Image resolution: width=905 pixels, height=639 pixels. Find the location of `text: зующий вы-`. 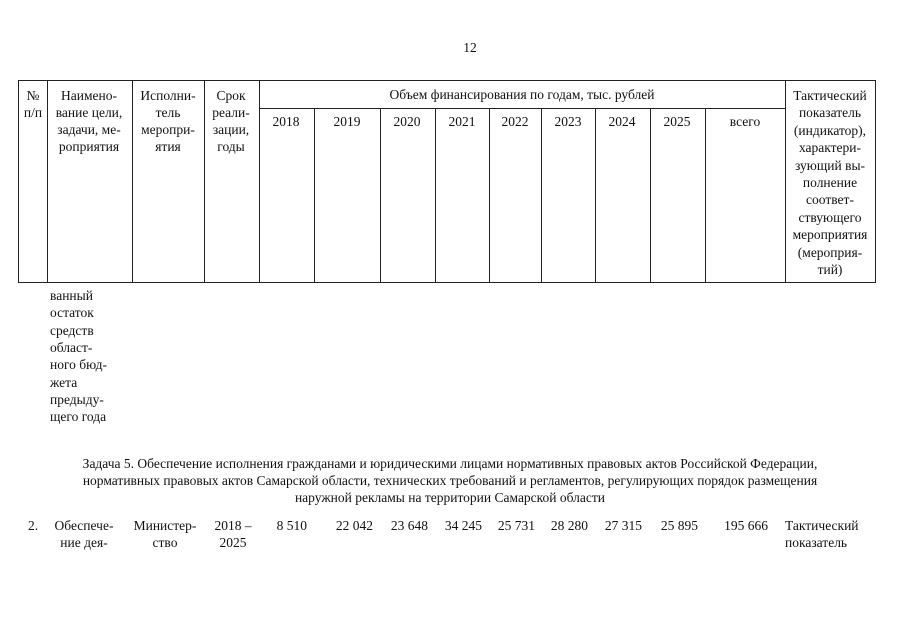

text: зующий вы- is located at coordinates (830, 165).